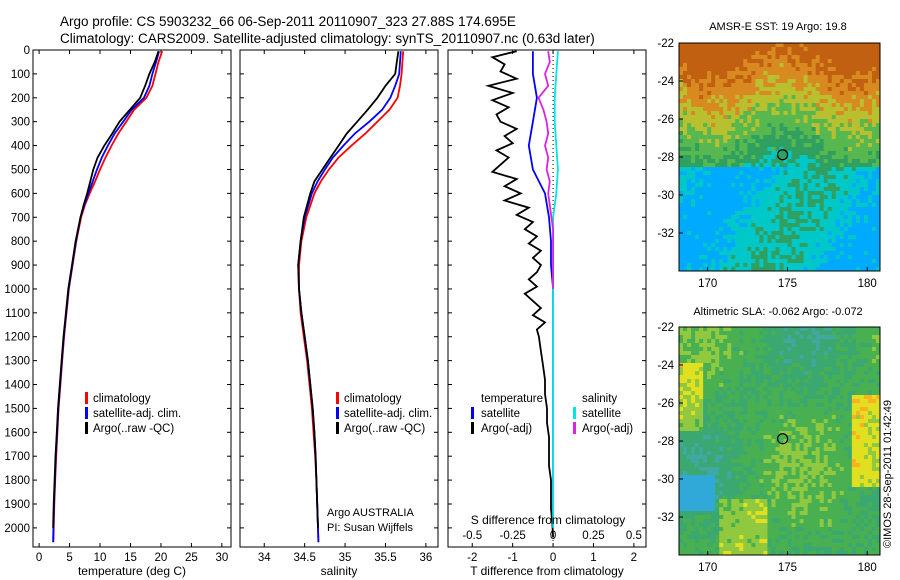 The image size is (900, 580). I want to click on temperature-x-label: temperature (deg C), so click(132, 571).